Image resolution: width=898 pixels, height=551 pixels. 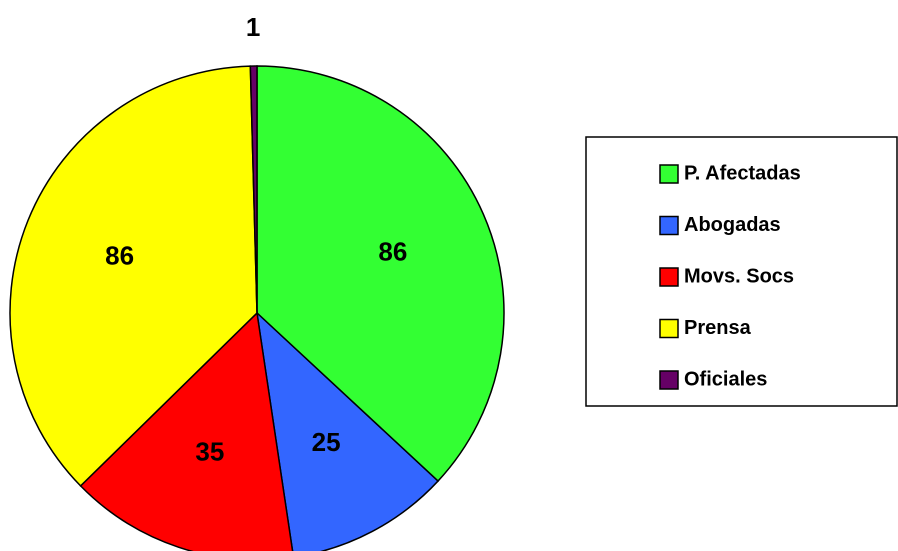 I want to click on data-label: 25, so click(x=326, y=442).